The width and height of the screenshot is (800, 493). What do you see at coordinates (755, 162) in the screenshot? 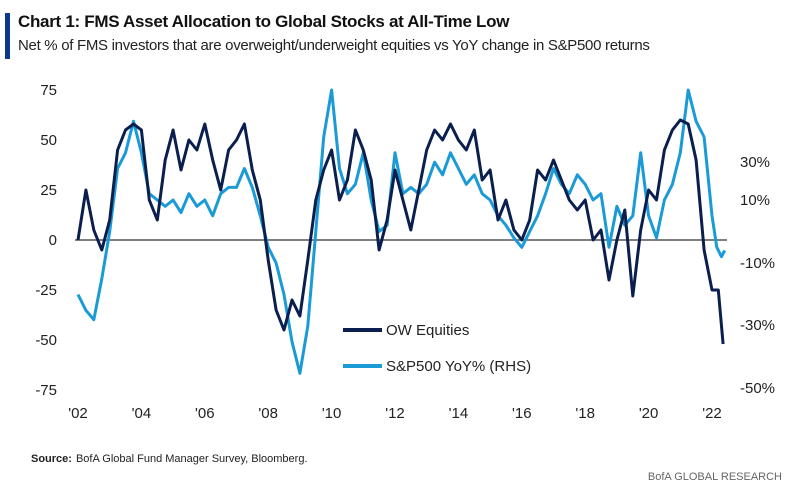
I see `y-right-tick-label: 30%` at bounding box center [755, 162].